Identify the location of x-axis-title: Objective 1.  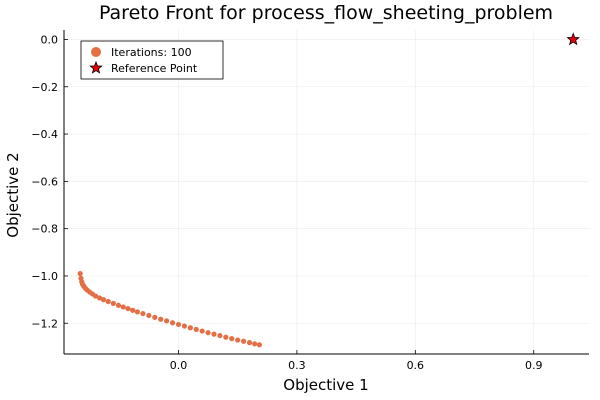
(325, 385).